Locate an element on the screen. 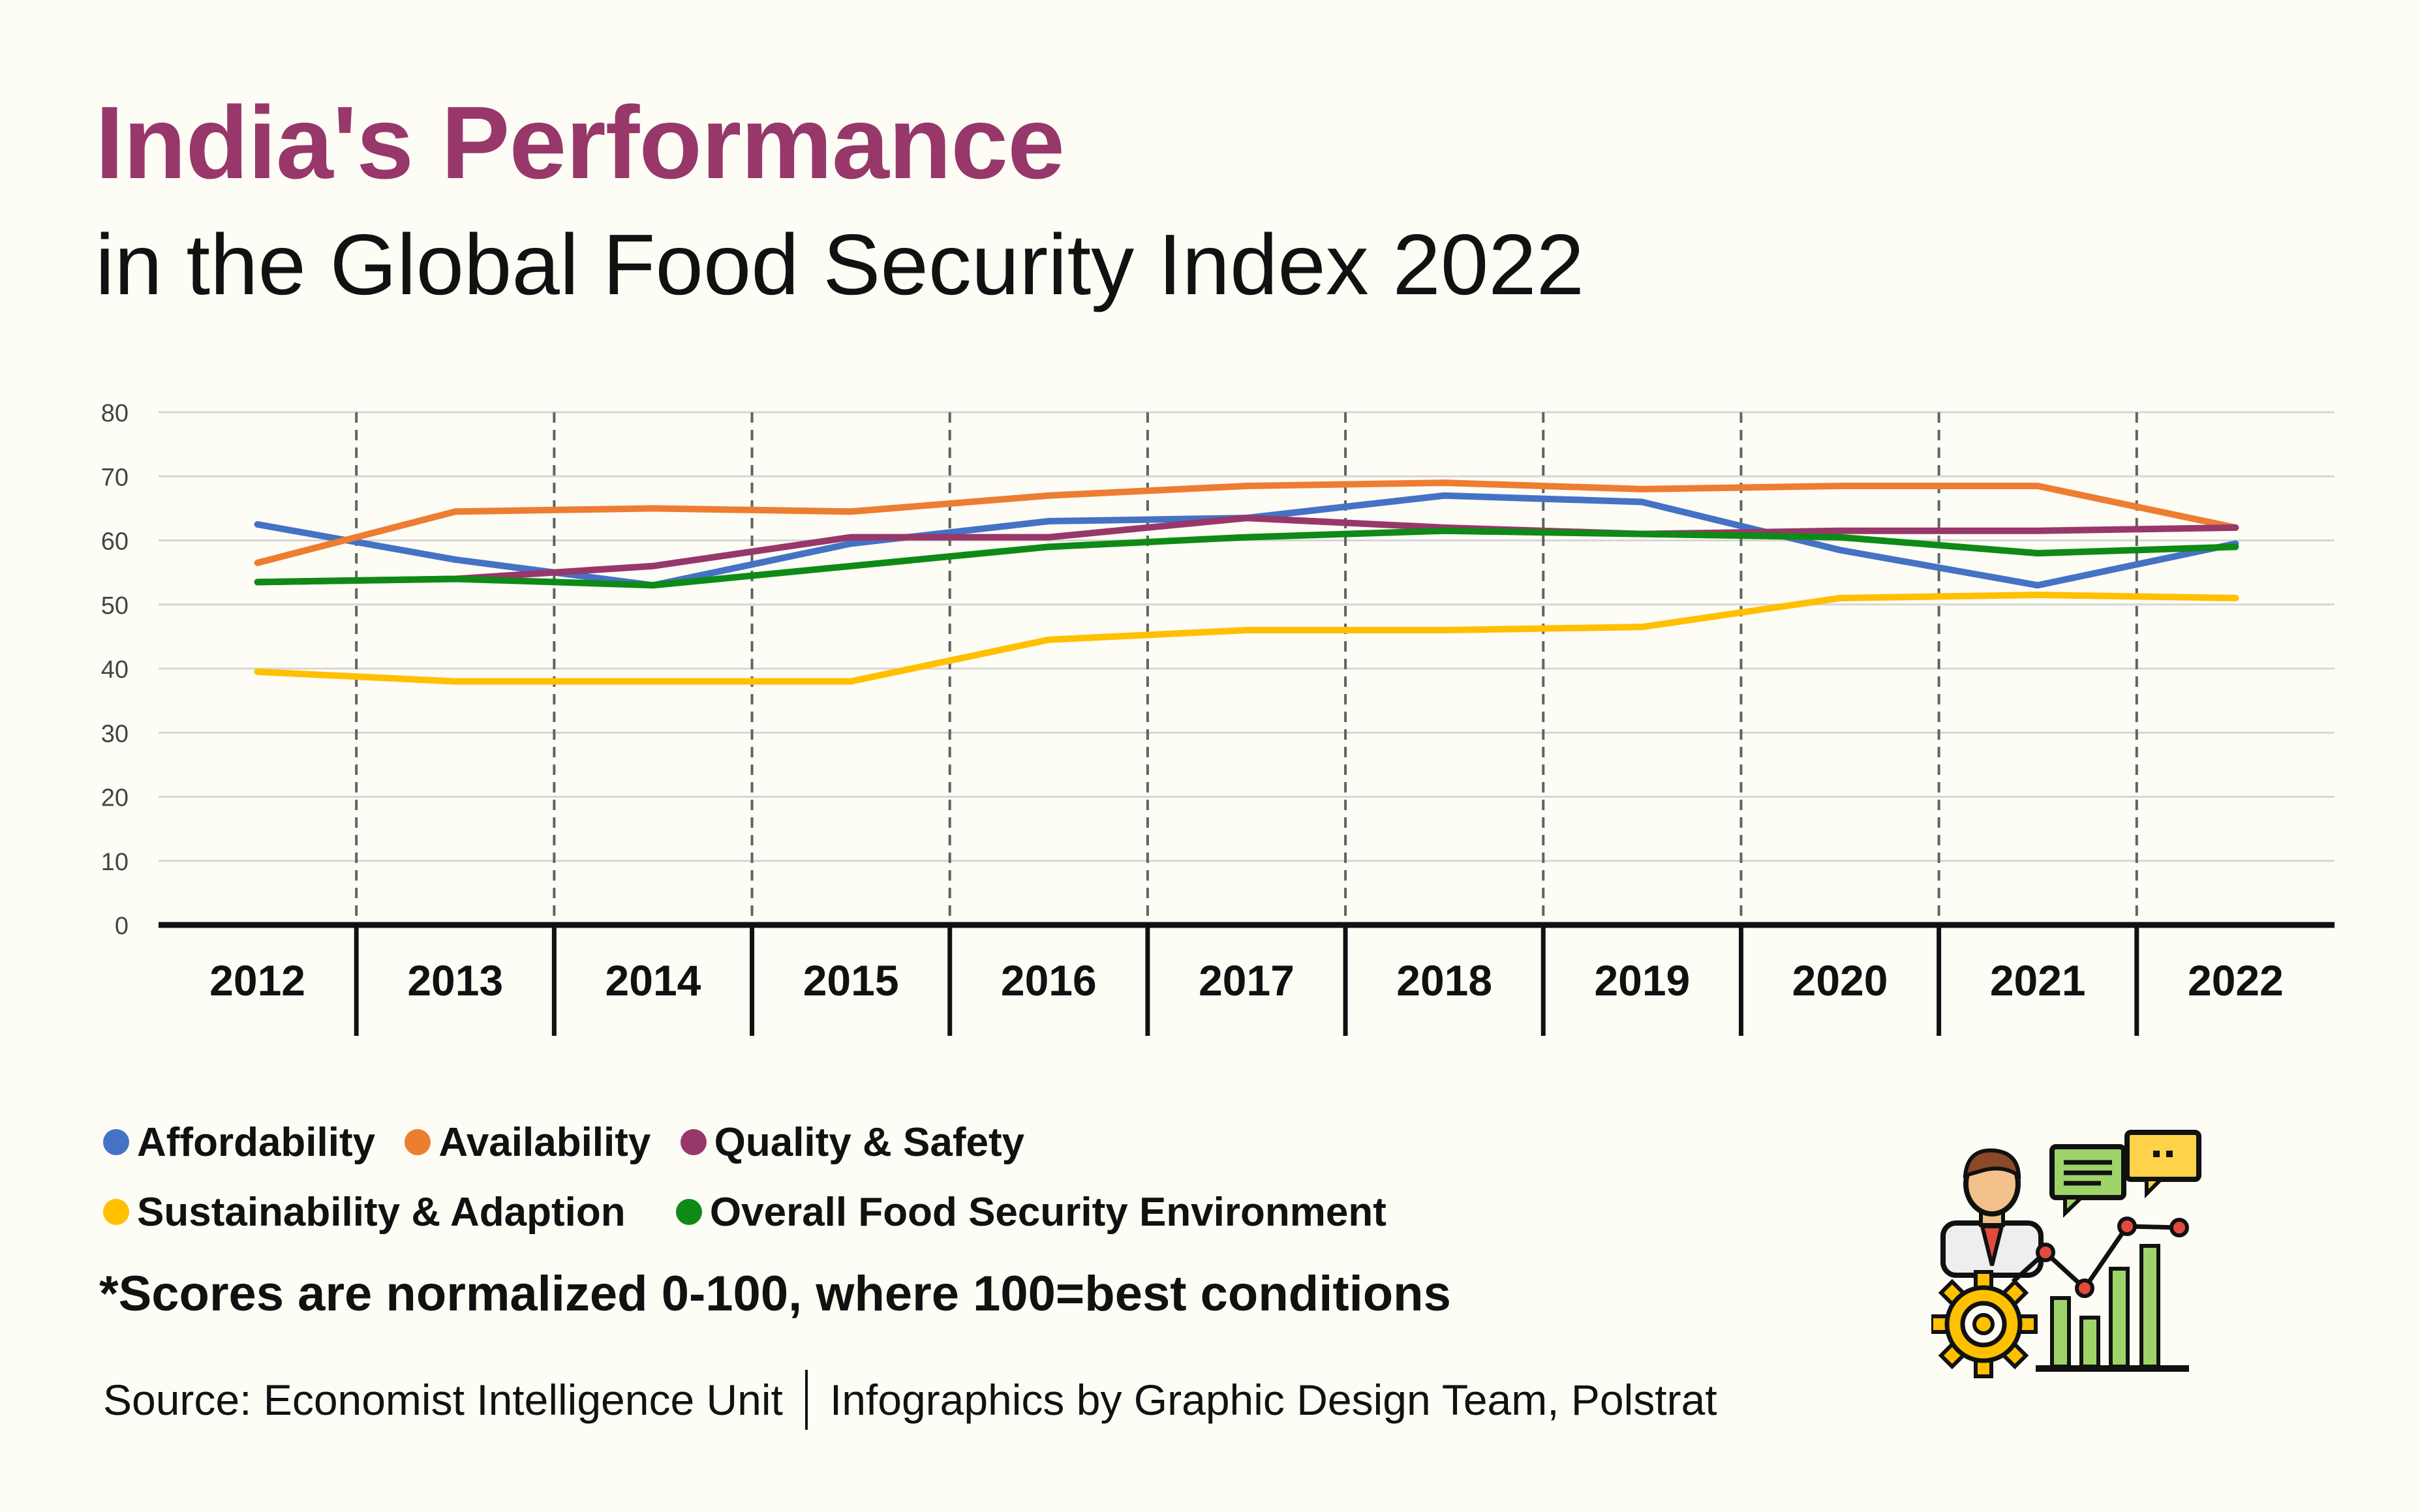 The image size is (2420, 1512). bar-graph-icon is located at coordinates (2112, 1308).